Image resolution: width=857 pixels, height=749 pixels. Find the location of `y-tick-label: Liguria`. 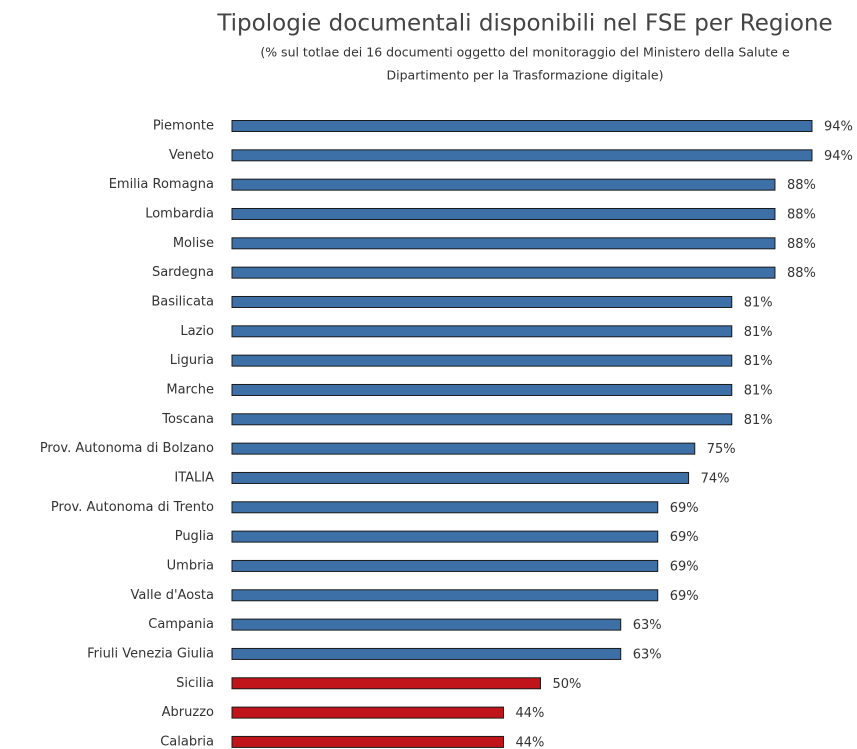

y-tick-label: Liguria is located at coordinates (192, 360).